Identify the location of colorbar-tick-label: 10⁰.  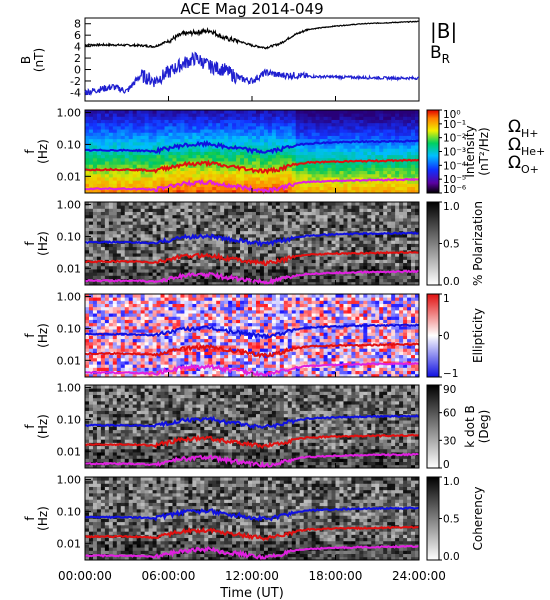
(452, 115).